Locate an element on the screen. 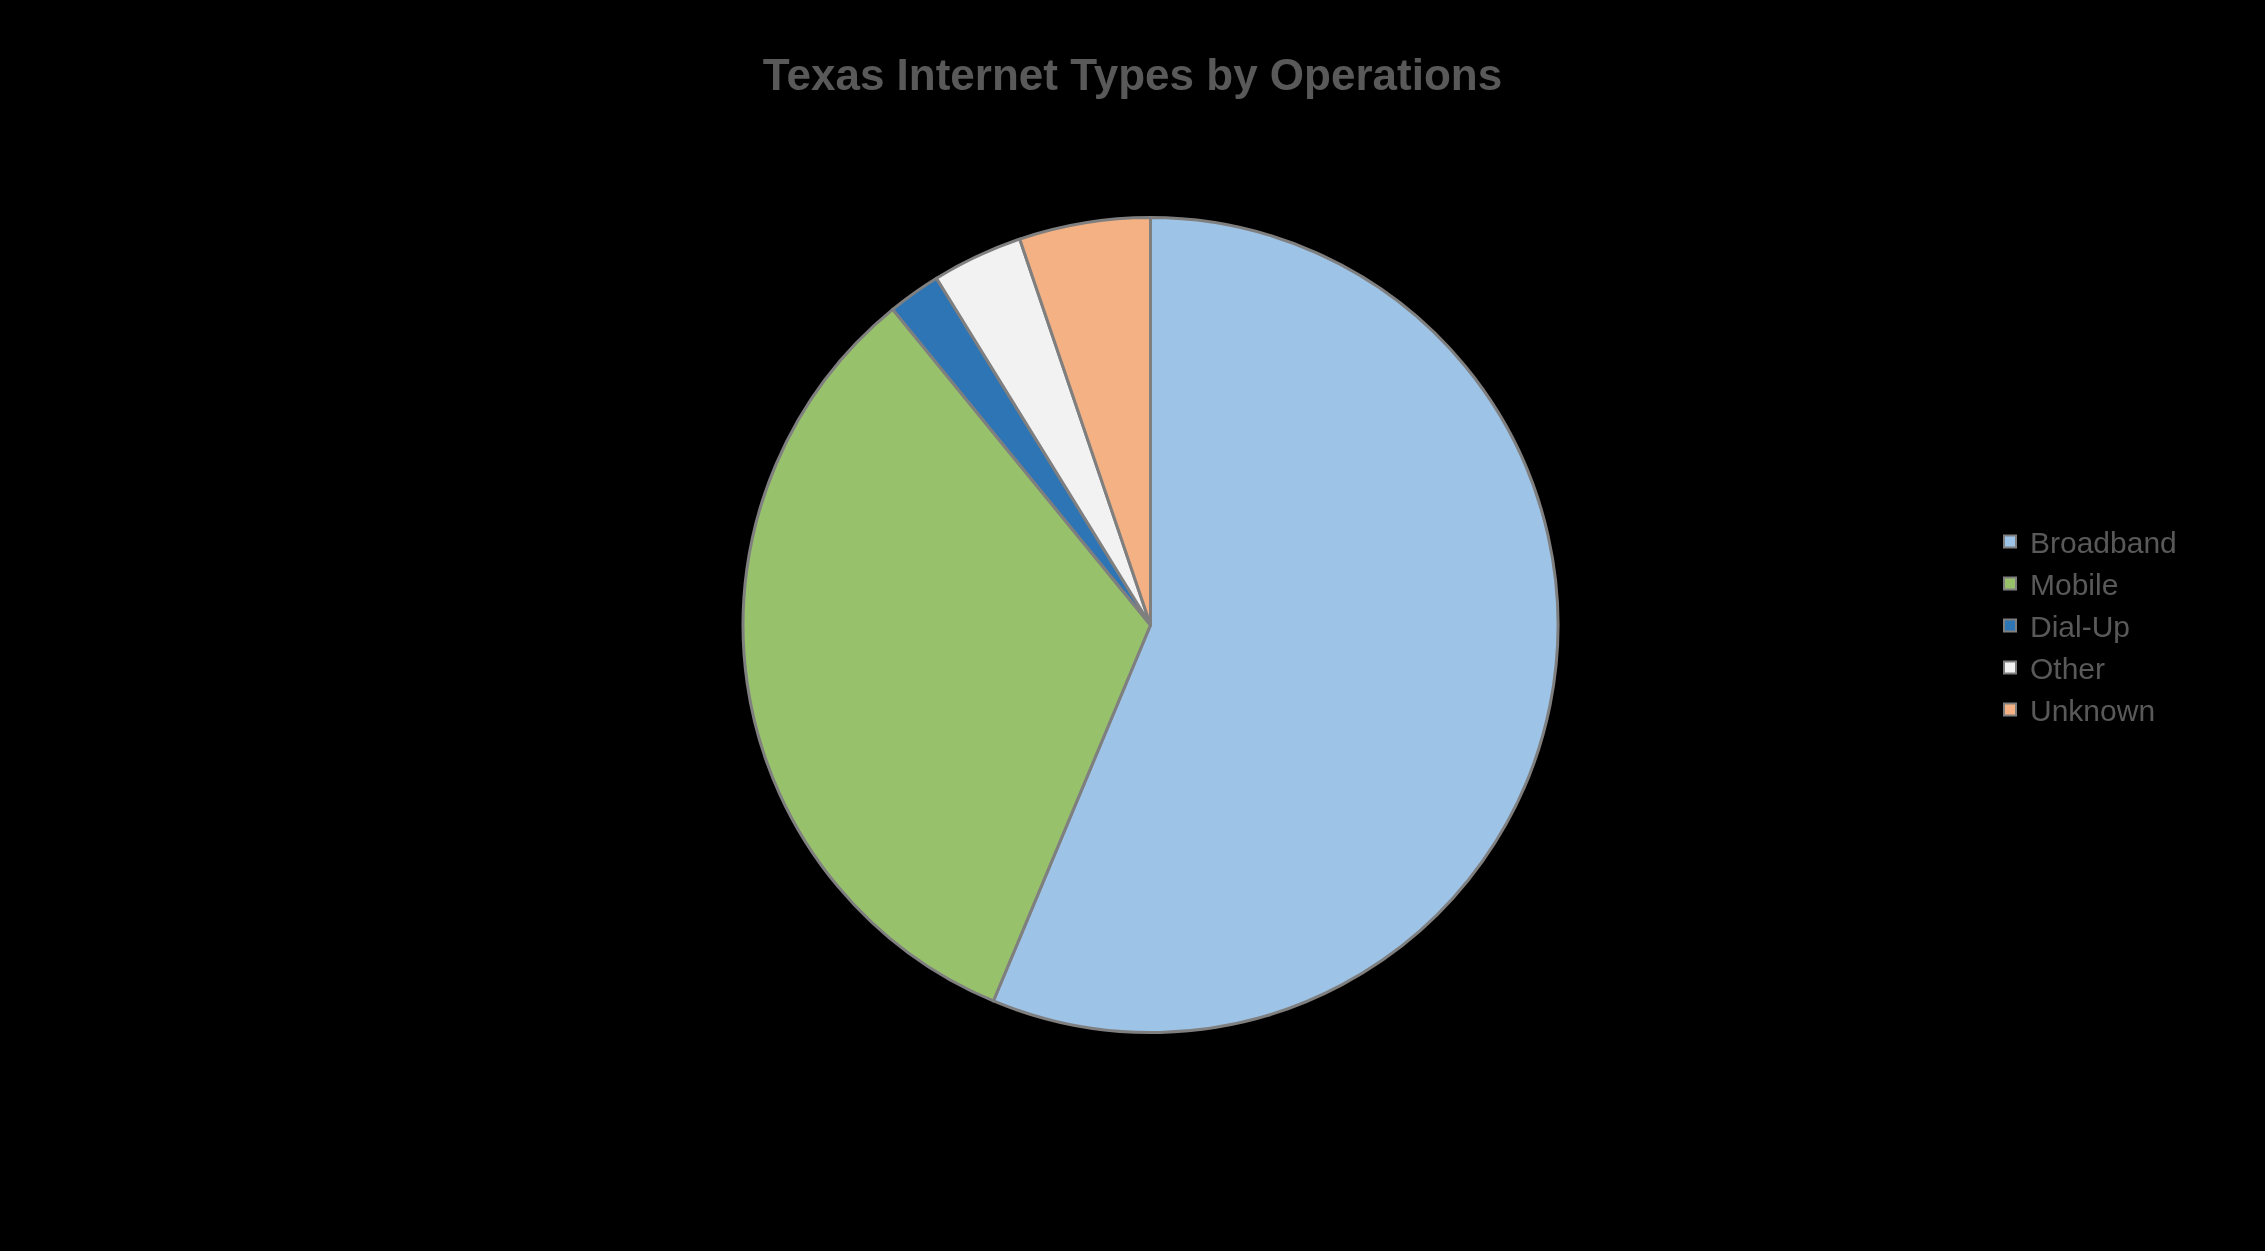 Image resolution: width=2265 pixels, height=1251 pixels. legend-label: Unknown is located at coordinates (2093, 711).